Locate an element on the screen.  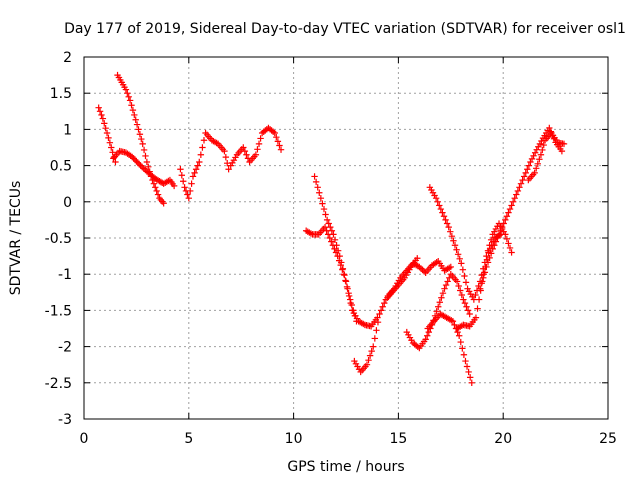
y-tick-label: -0.5 is located at coordinates (58, 239).